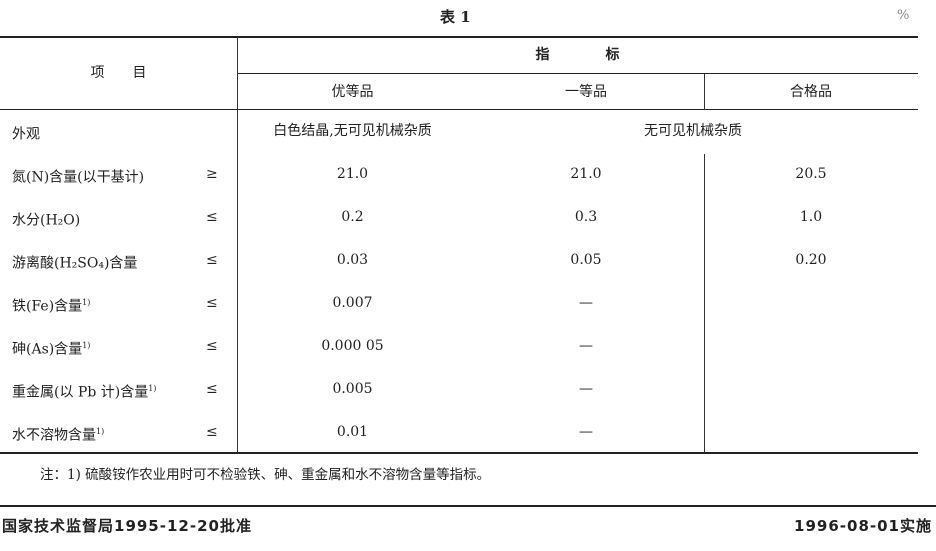 The width and height of the screenshot is (936, 551). I want to click on row-item-label: 氮(N)含量(以干基计), so click(78, 176).